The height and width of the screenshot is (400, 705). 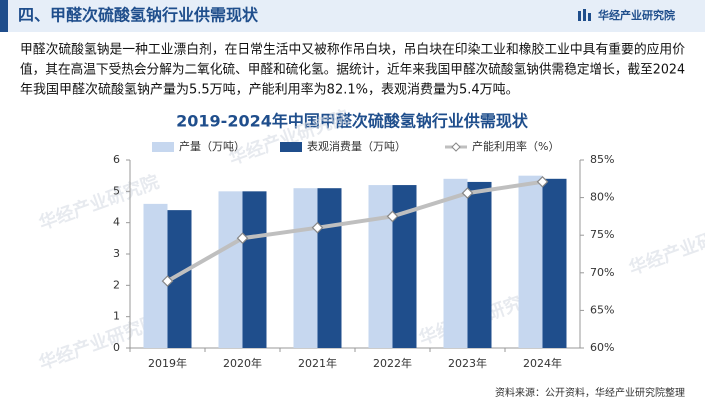 I want to click on brand: 华经产业研究院, so click(x=636, y=15).